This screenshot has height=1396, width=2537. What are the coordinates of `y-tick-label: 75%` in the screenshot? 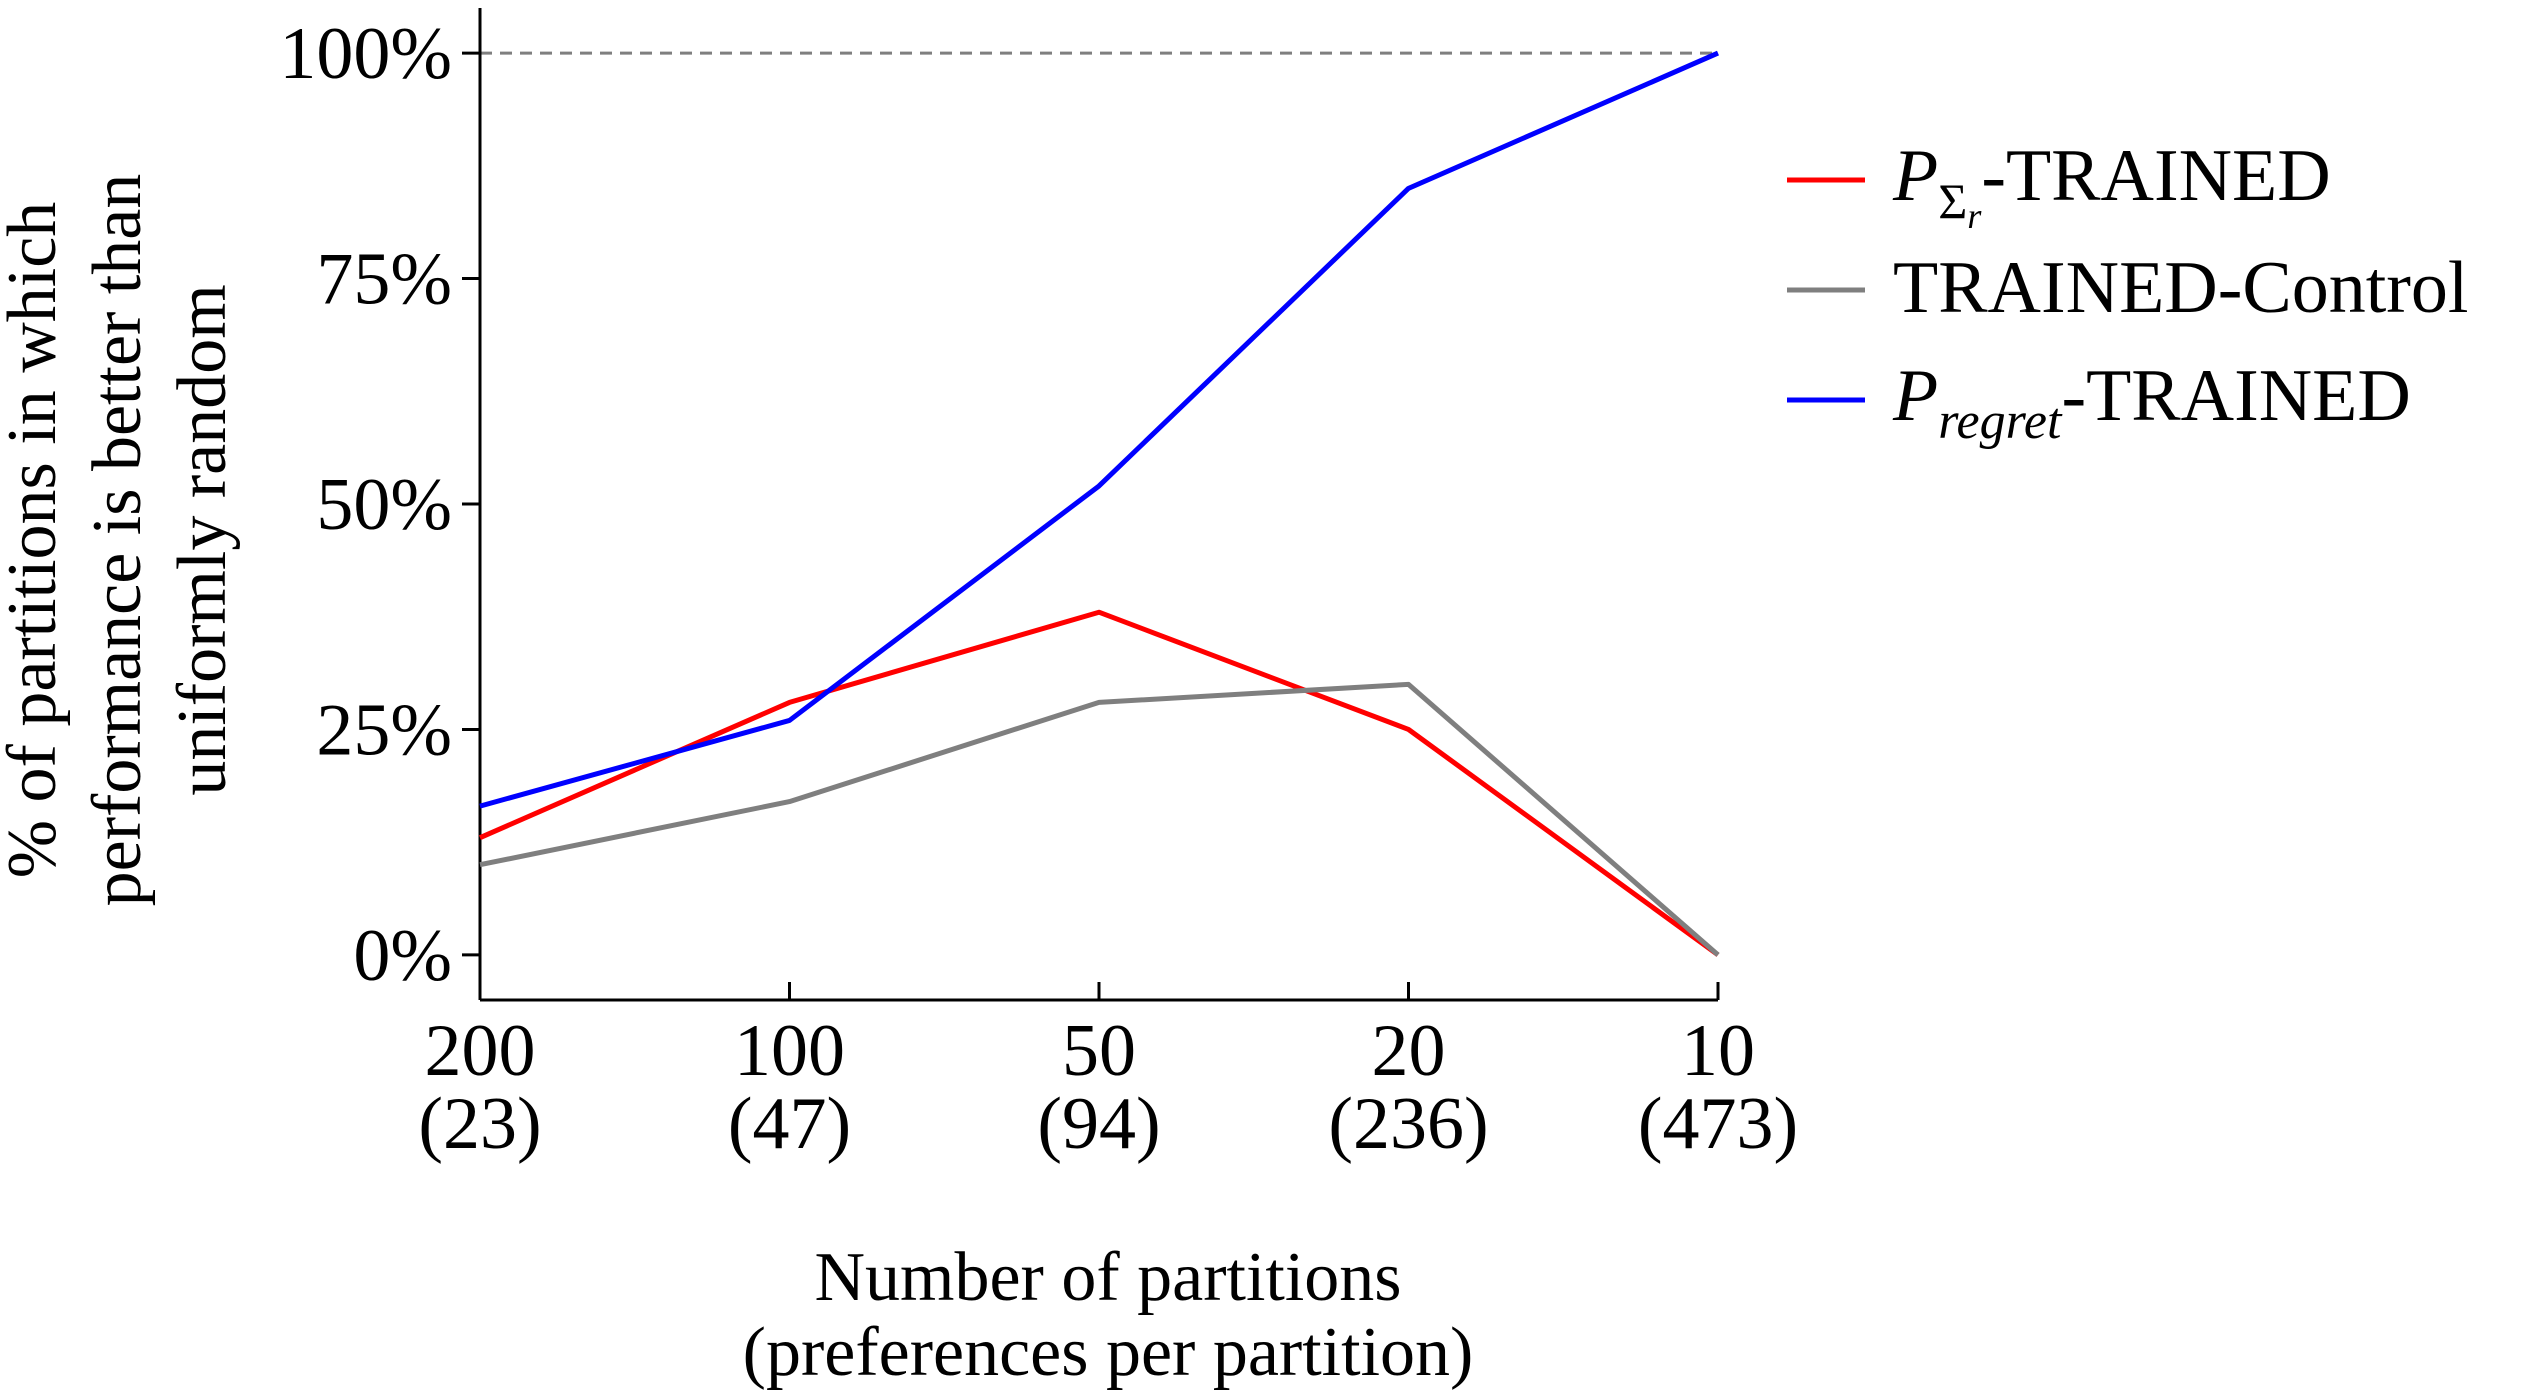 It's located at (384, 280).